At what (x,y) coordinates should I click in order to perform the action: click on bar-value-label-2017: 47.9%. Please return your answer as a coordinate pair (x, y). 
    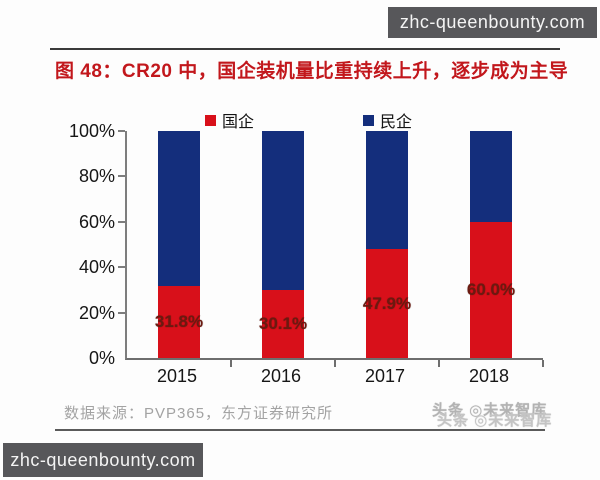
    Looking at the image, I should click on (387, 303).